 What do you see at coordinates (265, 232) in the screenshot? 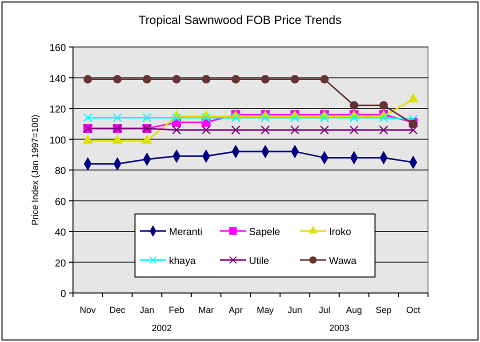
I see `legend-label: Sapele` at bounding box center [265, 232].